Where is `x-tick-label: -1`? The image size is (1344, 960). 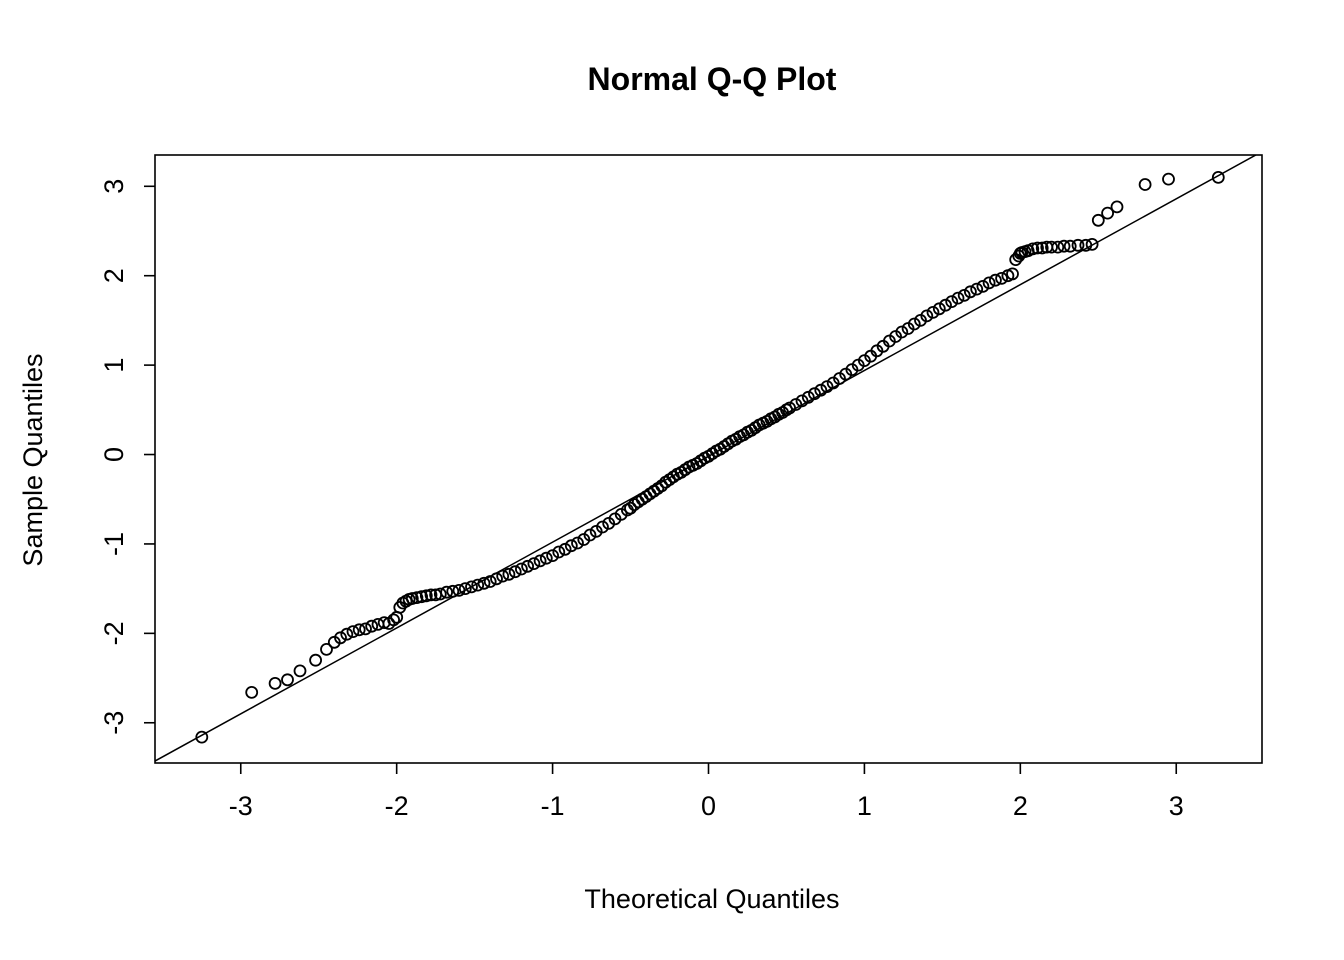
x-tick-label: -1 is located at coordinates (553, 806).